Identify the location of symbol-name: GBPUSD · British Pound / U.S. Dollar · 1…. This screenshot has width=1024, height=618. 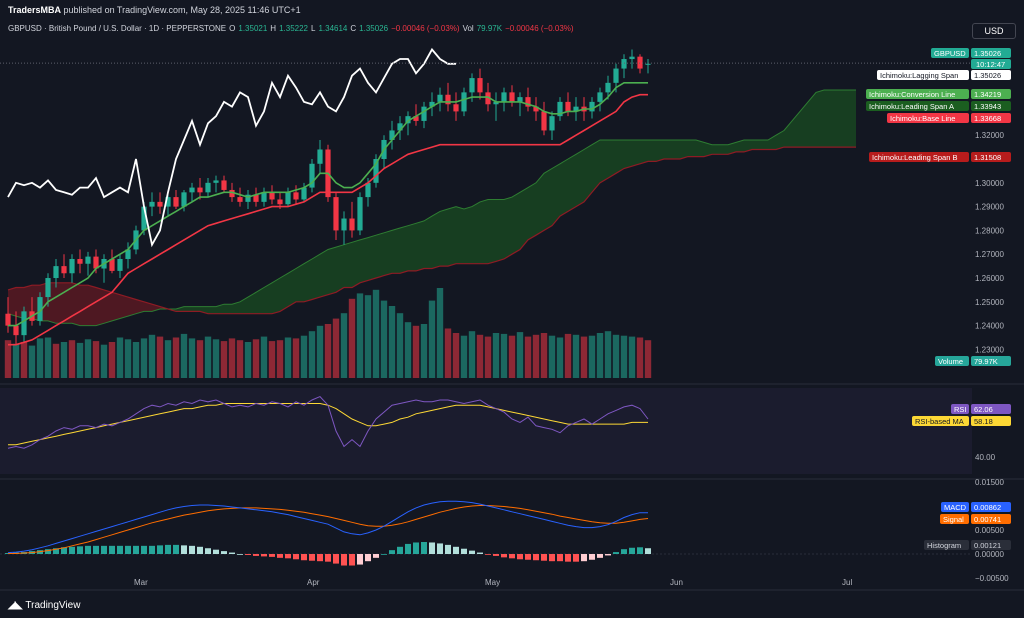
(117, 28).